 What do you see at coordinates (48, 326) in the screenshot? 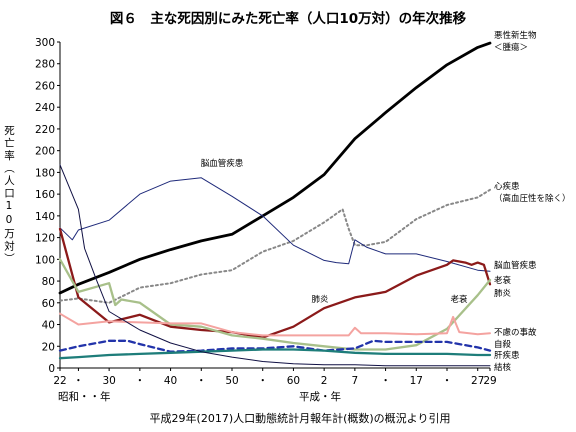
I see `y-tick-label: 40` at bounding box center [48, 326].